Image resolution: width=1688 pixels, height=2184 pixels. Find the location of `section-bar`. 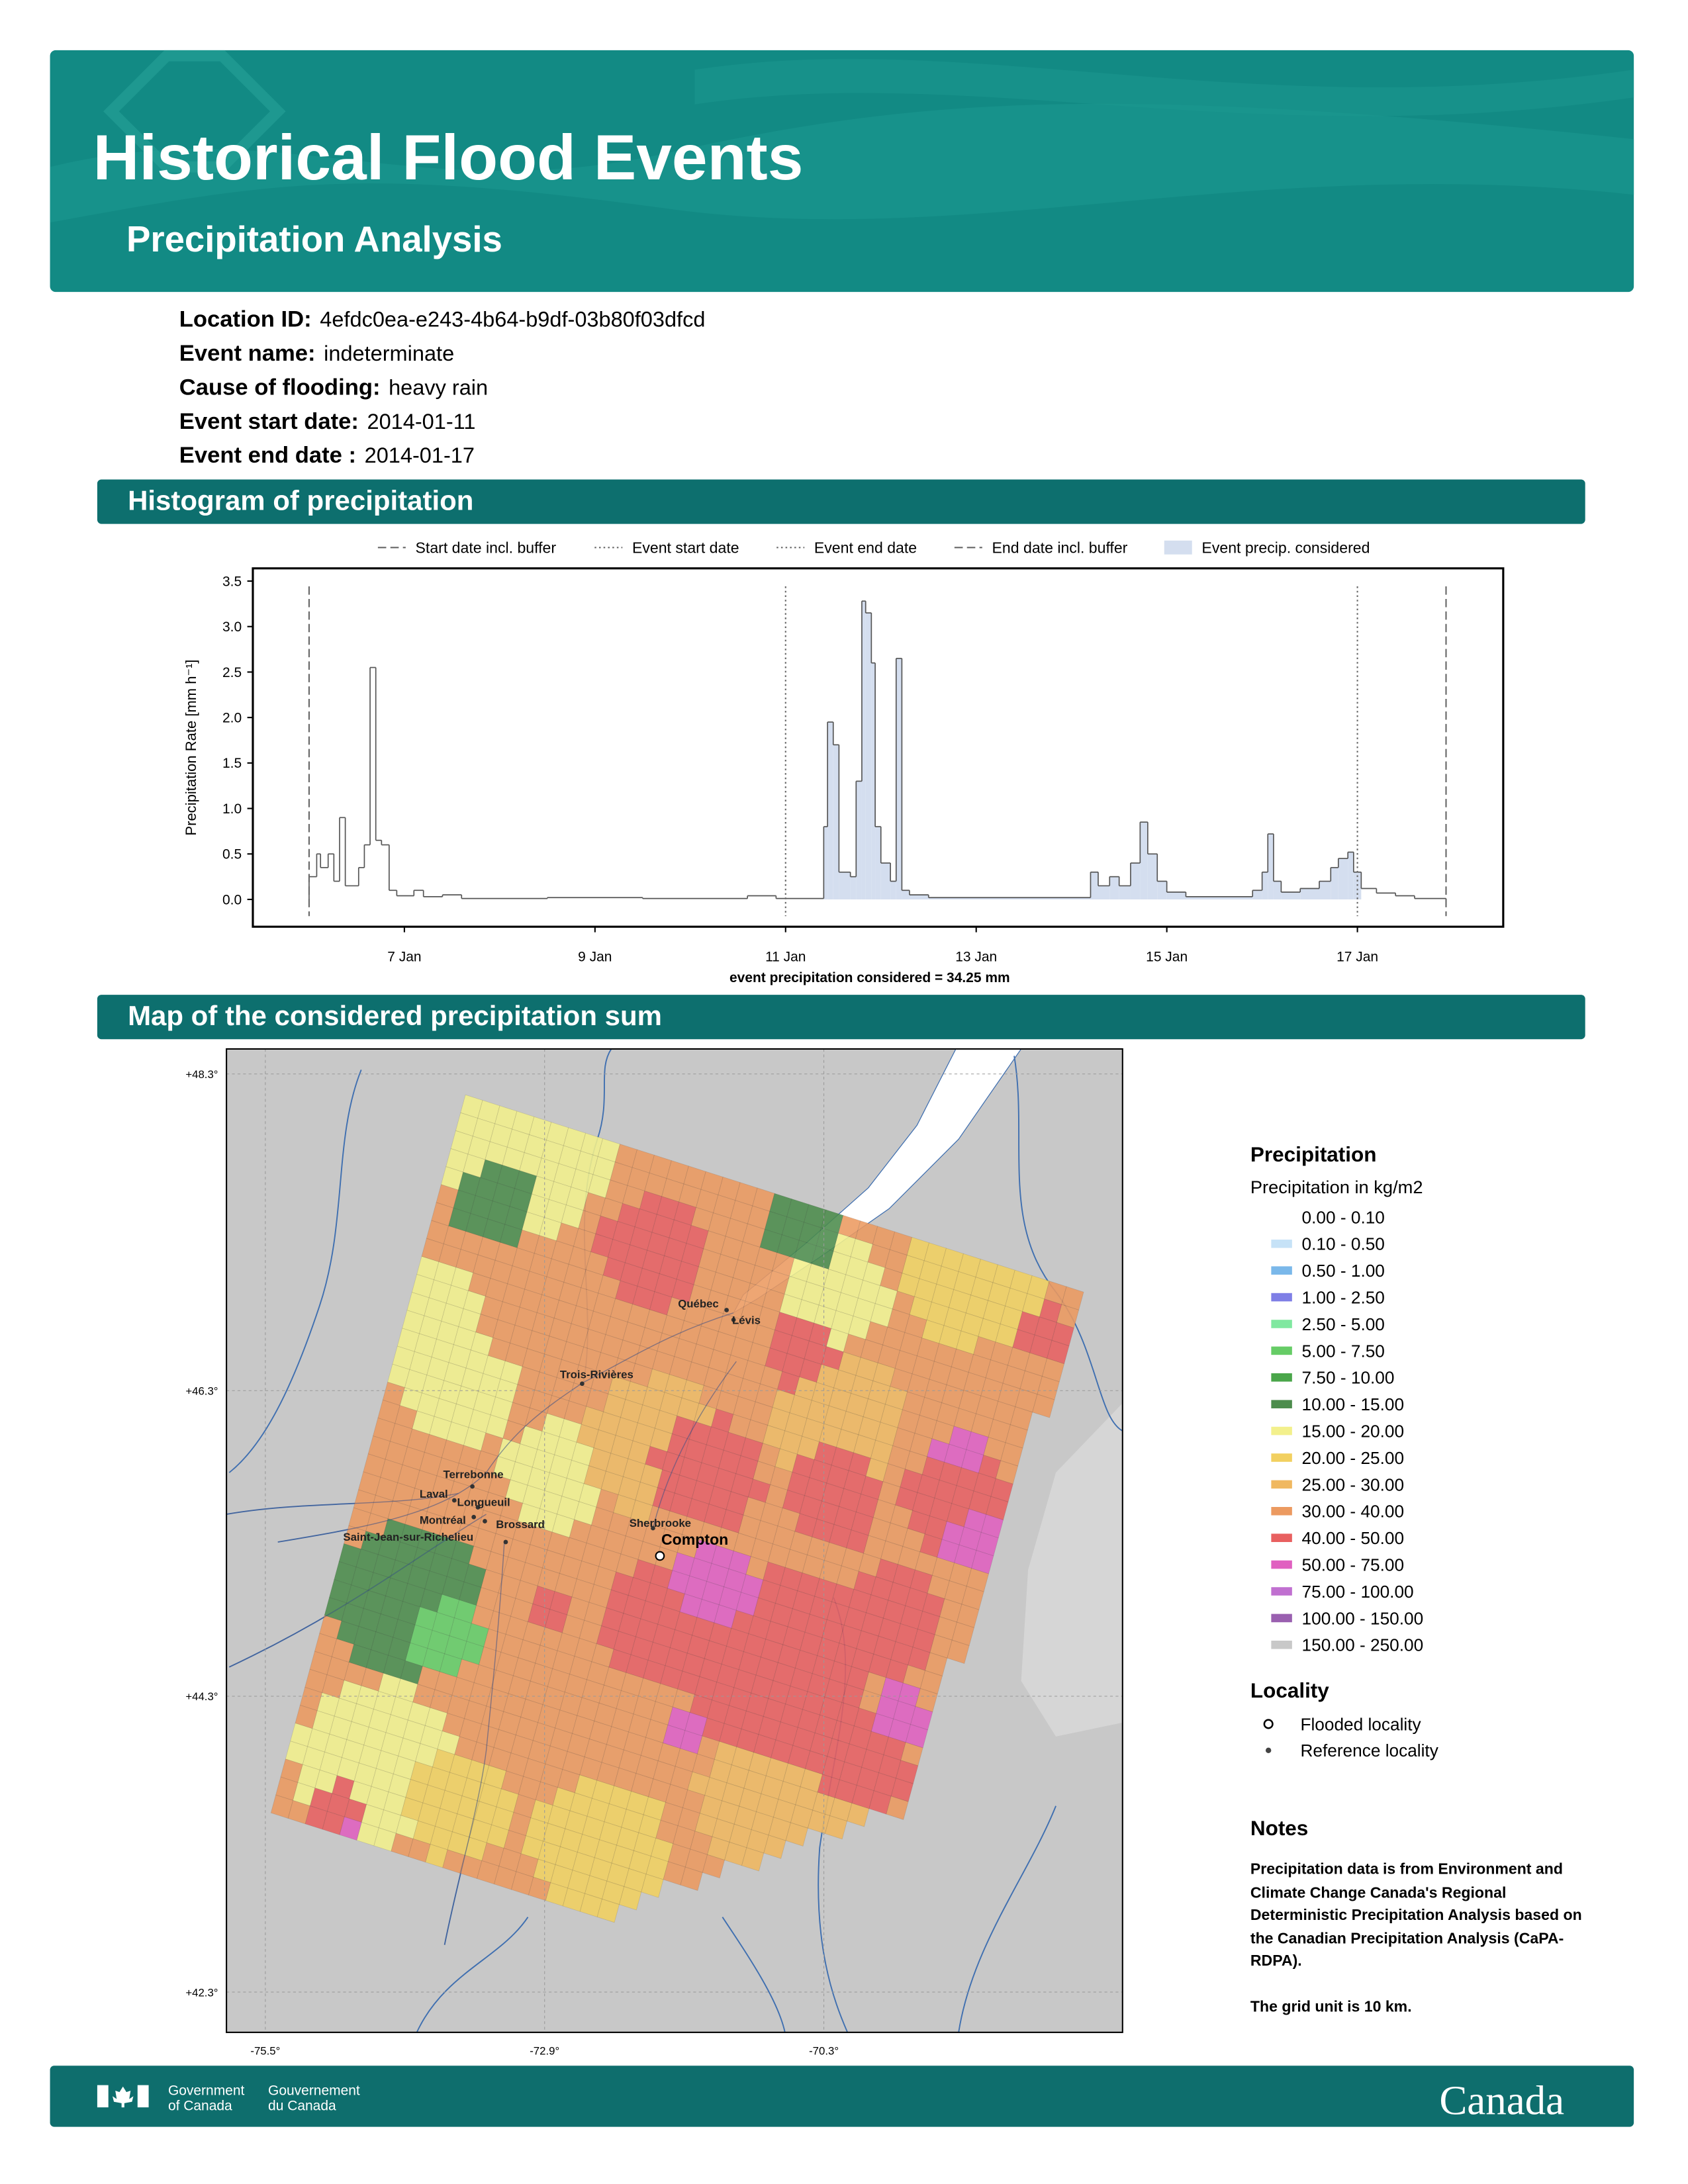

section-bar is located at coordinates (841, 501).